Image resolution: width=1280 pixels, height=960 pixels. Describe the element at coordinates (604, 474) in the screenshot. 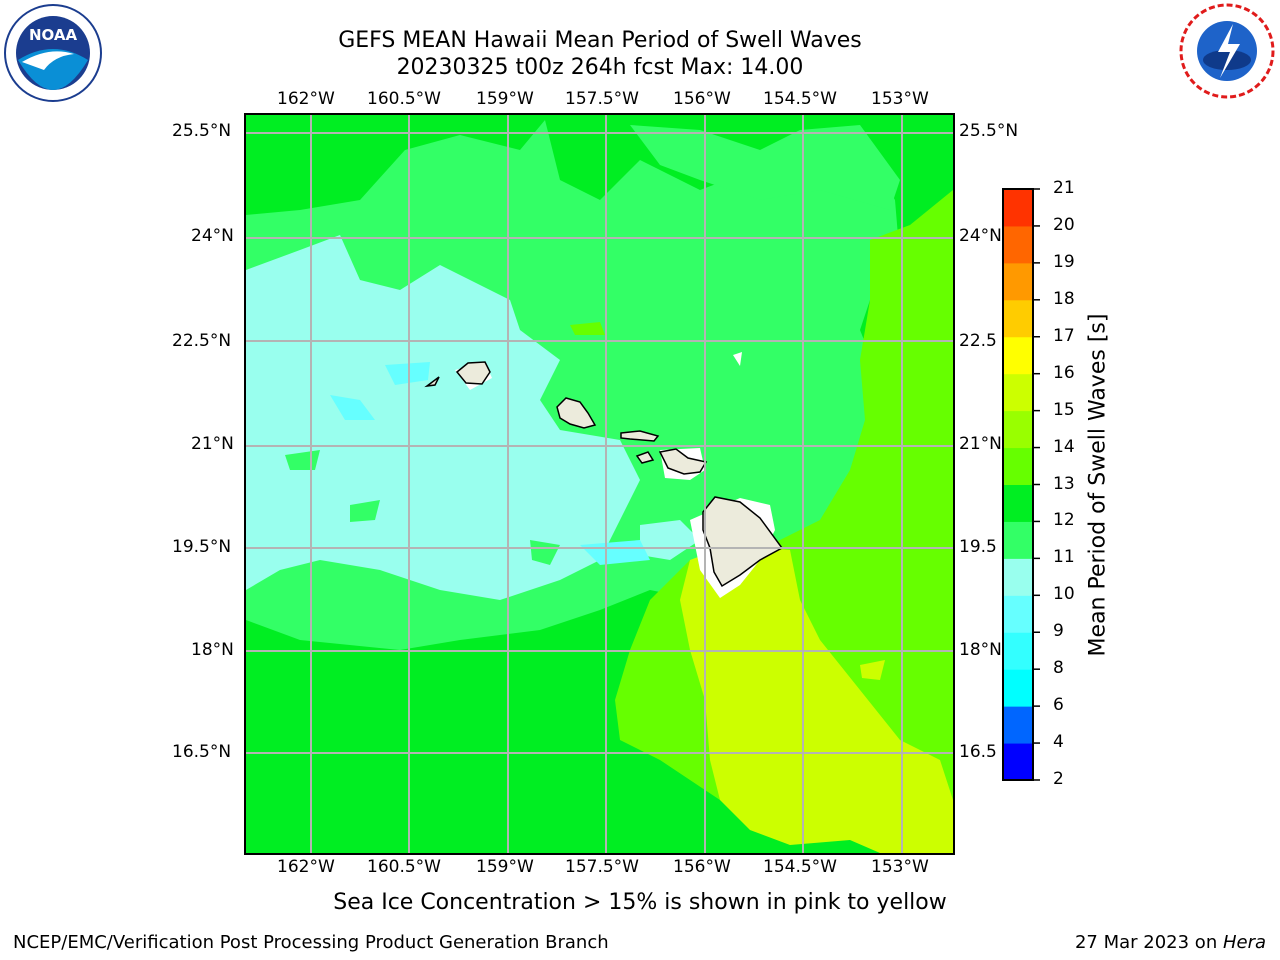

I see `hawaiian-islands` at that location.